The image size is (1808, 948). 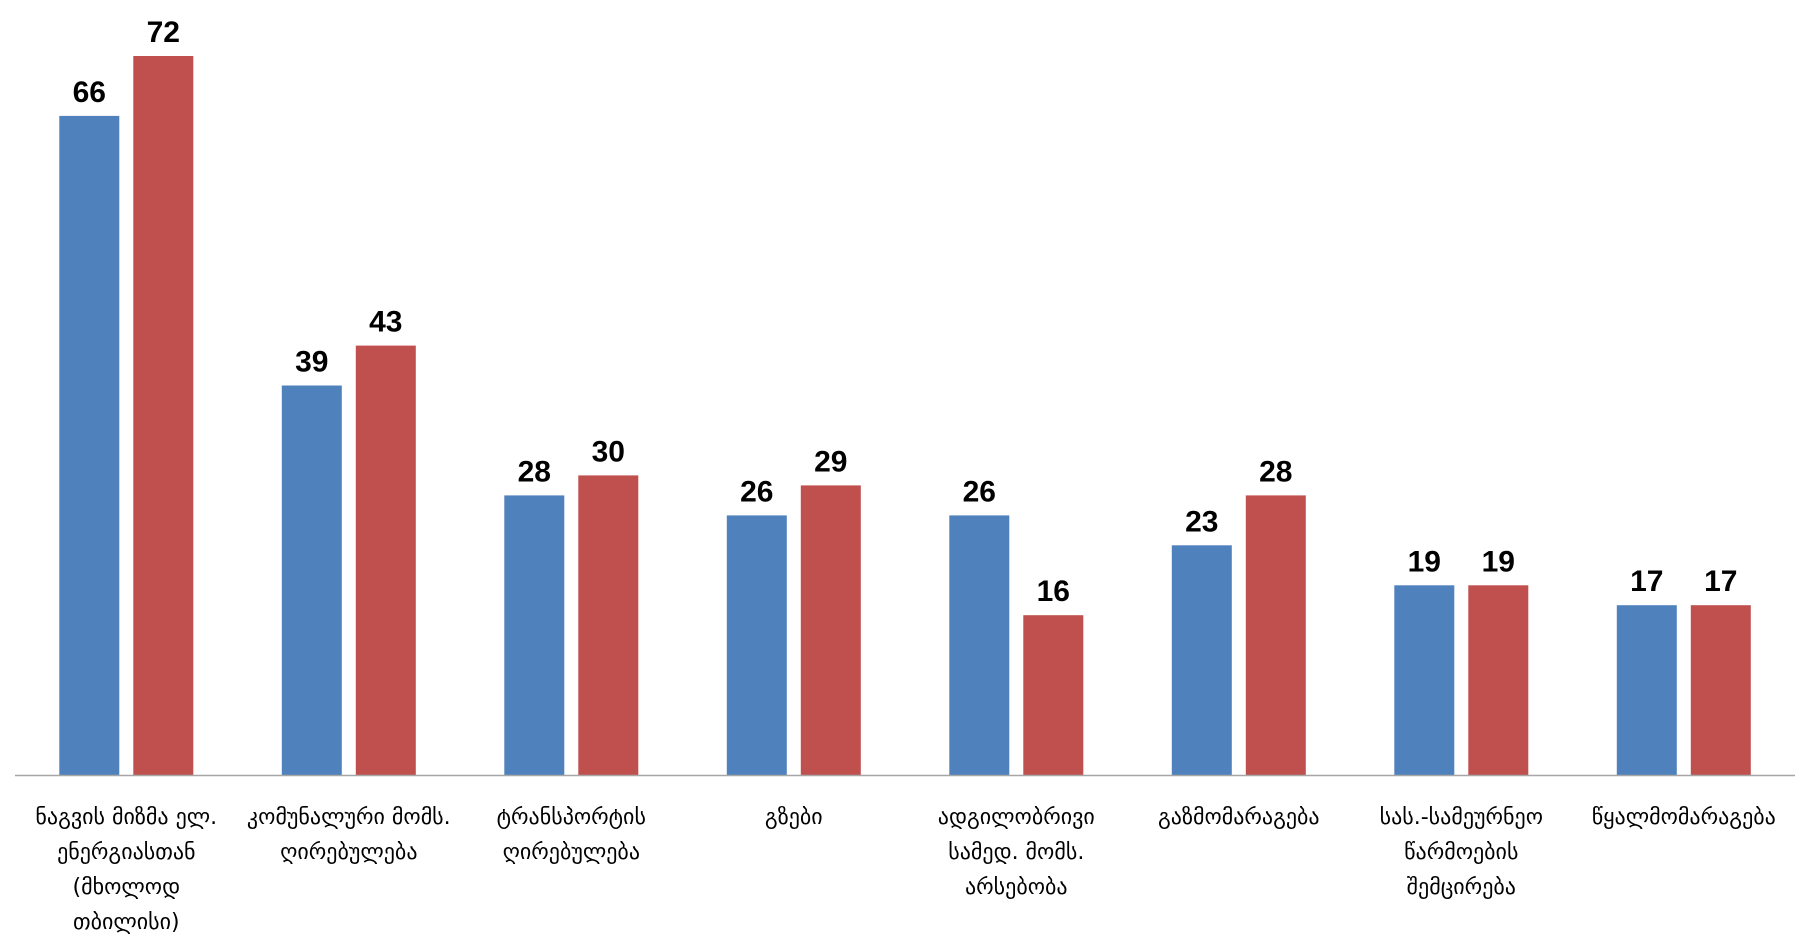 I want to click on data-label-series2-3: 30, so click(x=608, y=451).